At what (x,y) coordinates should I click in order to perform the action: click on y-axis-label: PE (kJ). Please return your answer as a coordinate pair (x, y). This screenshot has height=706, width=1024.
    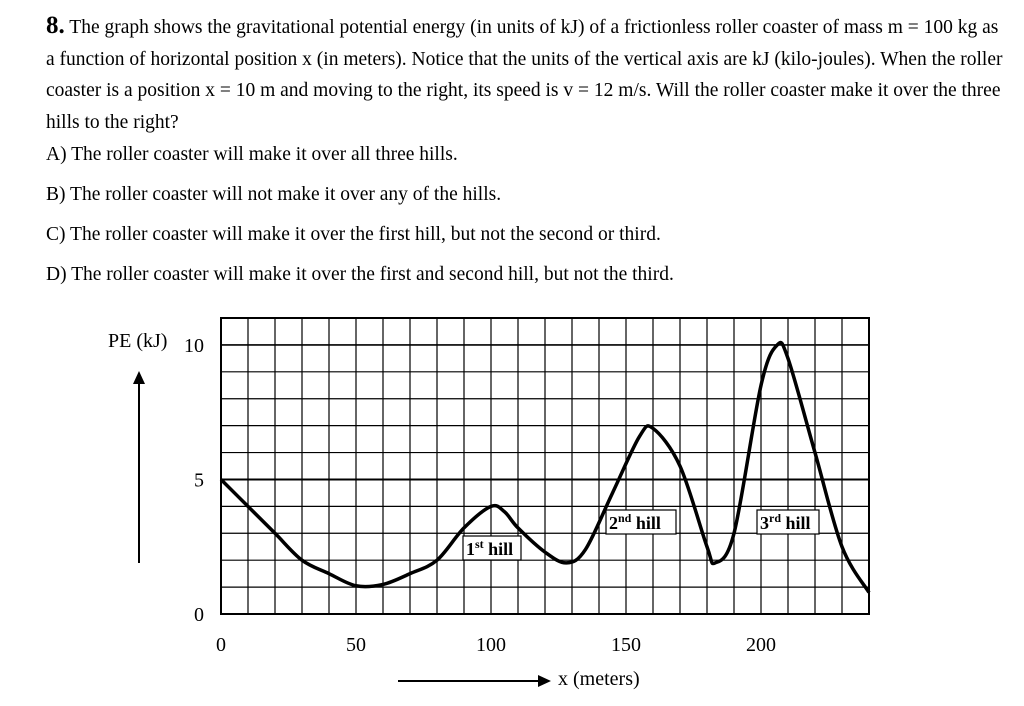
    Looking at the image, I should click on (137, 341).